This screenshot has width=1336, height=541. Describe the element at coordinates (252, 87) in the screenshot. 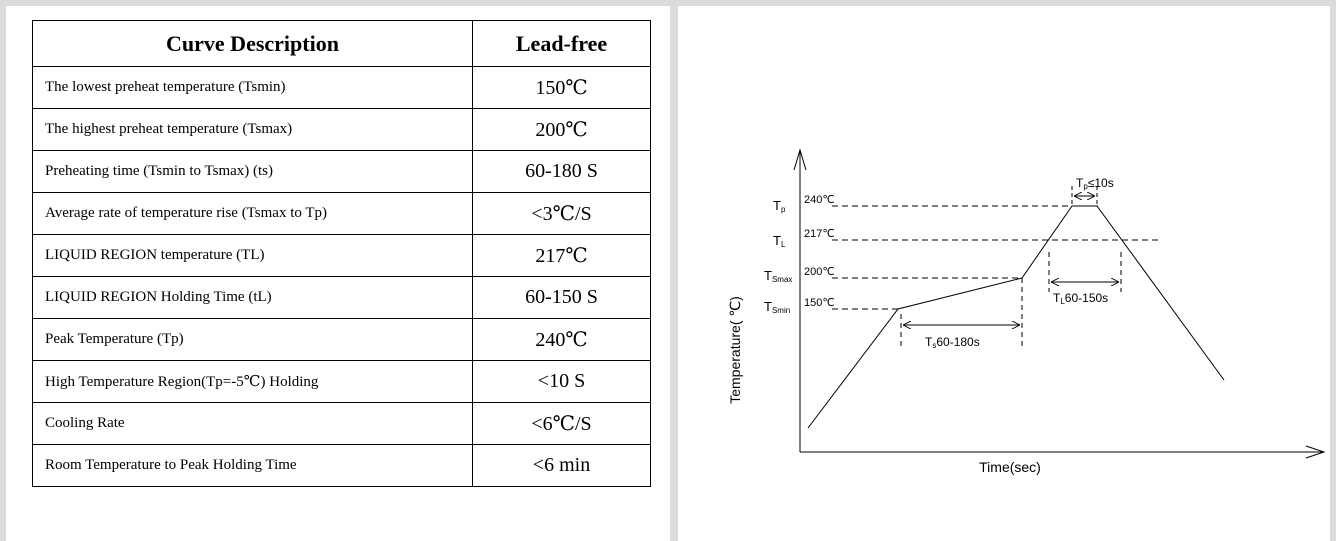

I see `row-description: The lowest preheat temperature (Tsmin)` at that location.